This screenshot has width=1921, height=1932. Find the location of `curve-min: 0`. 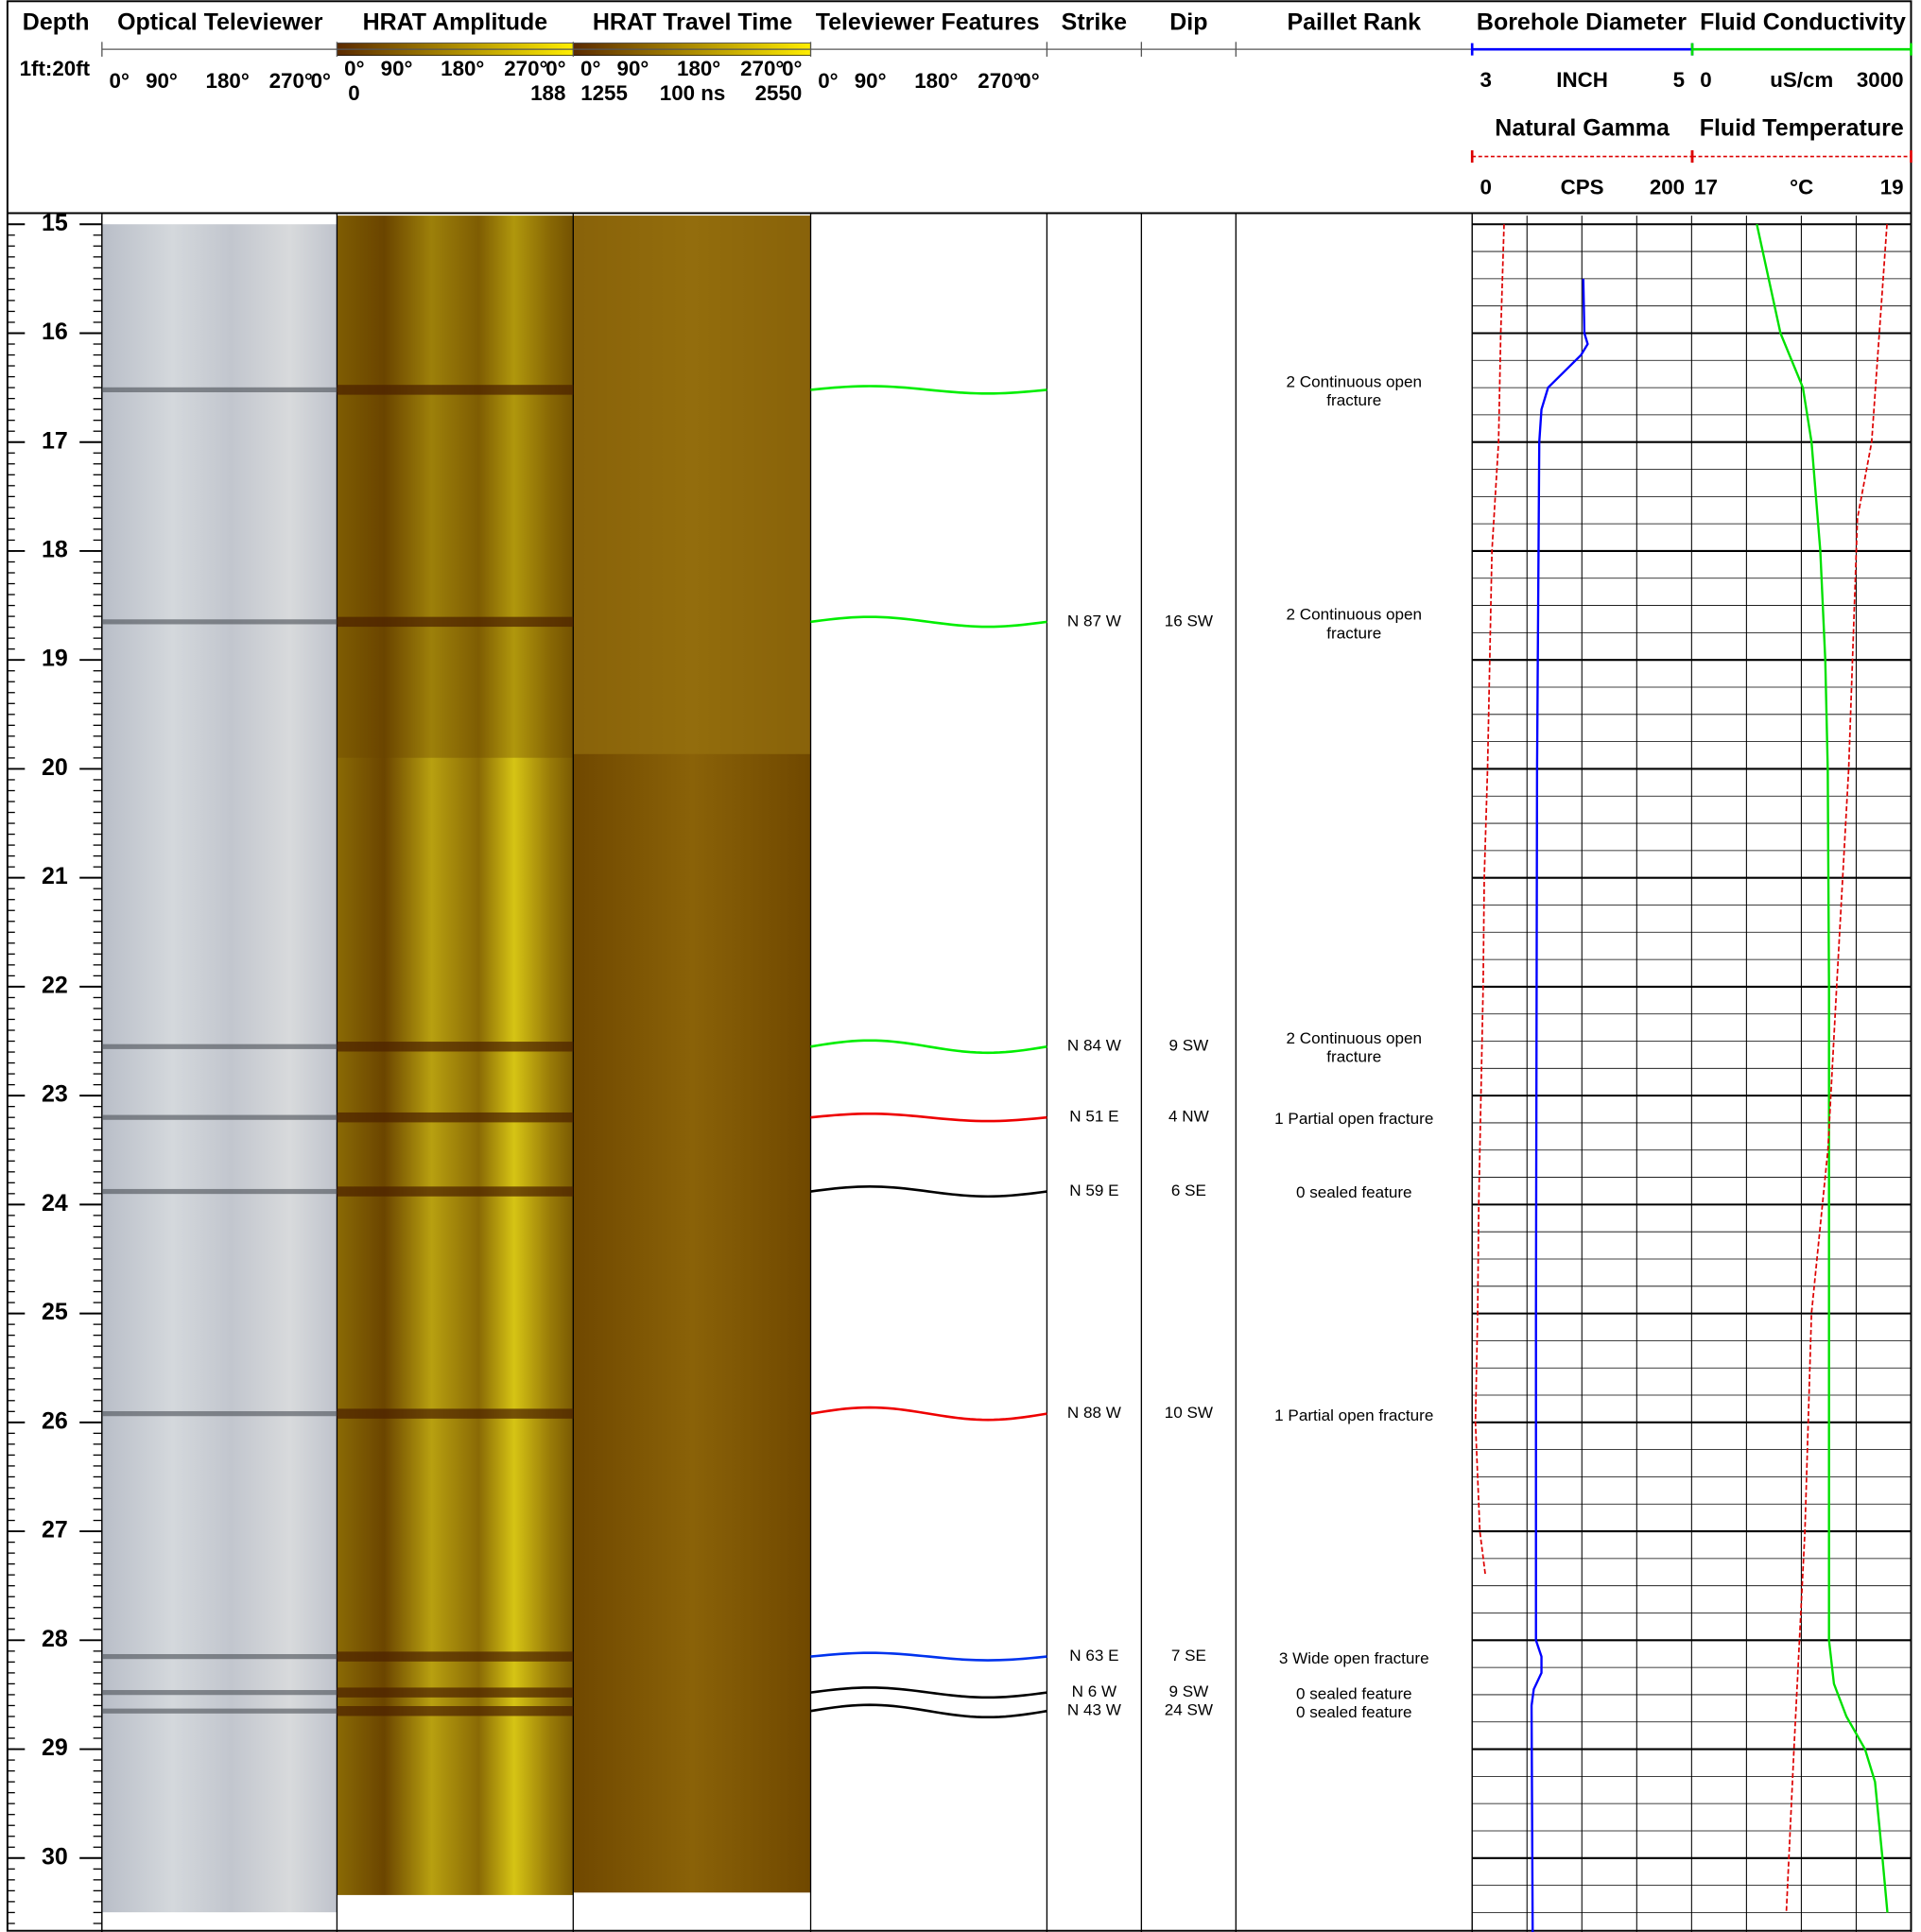

curve-min: 0 is located at coordinates (1485, 186).